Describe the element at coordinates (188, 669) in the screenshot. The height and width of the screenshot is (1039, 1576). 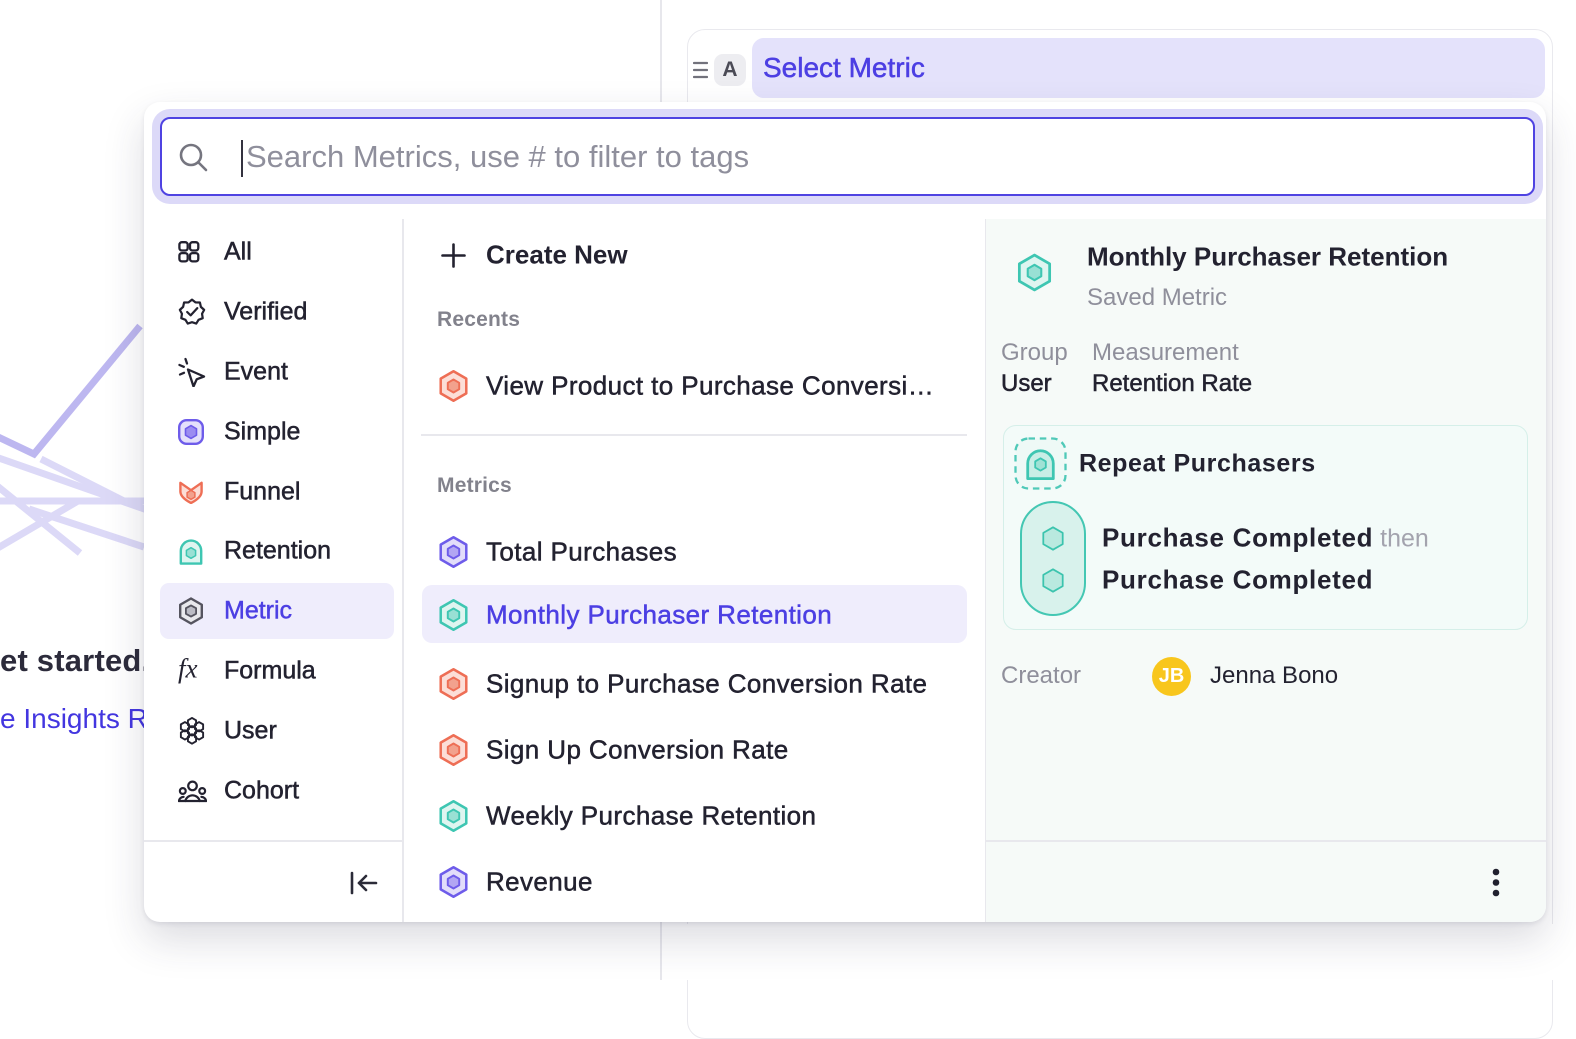
I see `svg-text: fx` at that location.